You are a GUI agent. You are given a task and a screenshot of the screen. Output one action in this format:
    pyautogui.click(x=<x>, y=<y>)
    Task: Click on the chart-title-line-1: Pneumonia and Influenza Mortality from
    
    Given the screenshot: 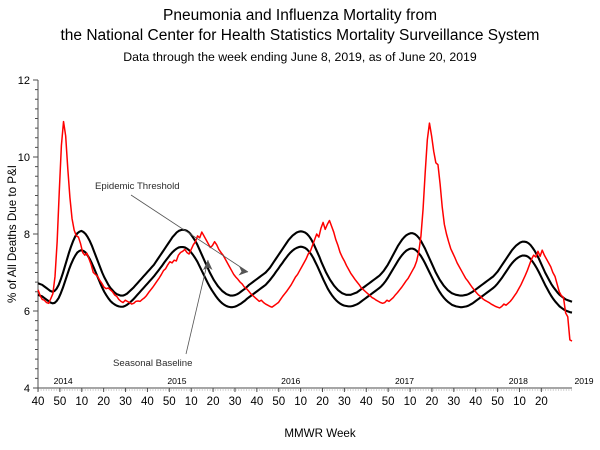 What is the action you would take?
    pyautogui.click(x=300, y=15)
    